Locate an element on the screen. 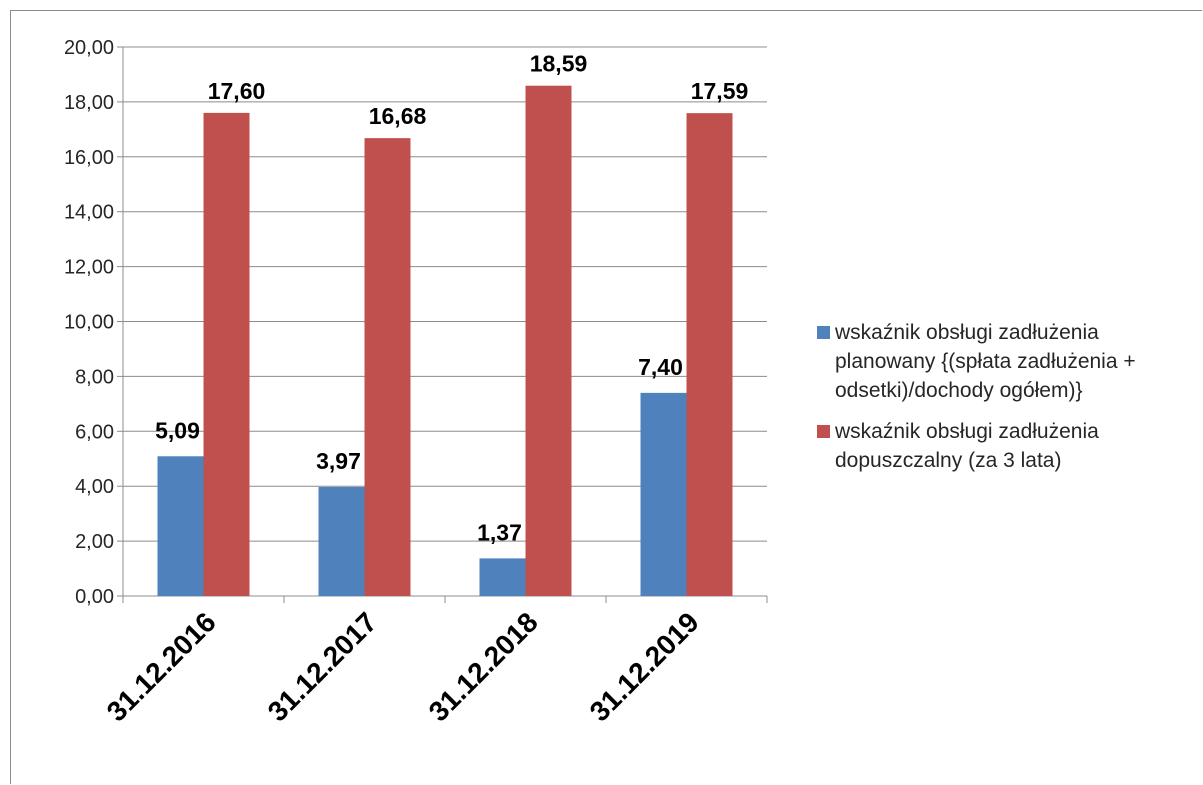 The image size is (1203, 785). data-label: 1,37 is located at coordinates (499, 532).